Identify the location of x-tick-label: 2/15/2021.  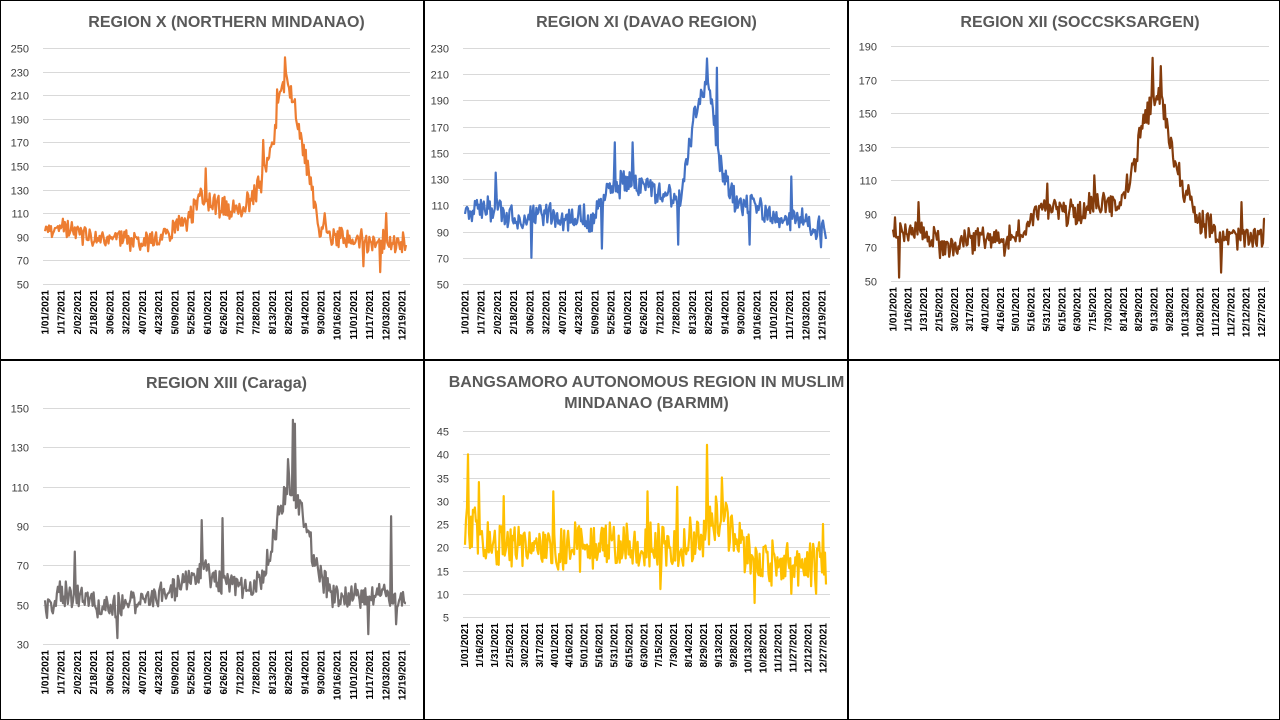
(510, 645).